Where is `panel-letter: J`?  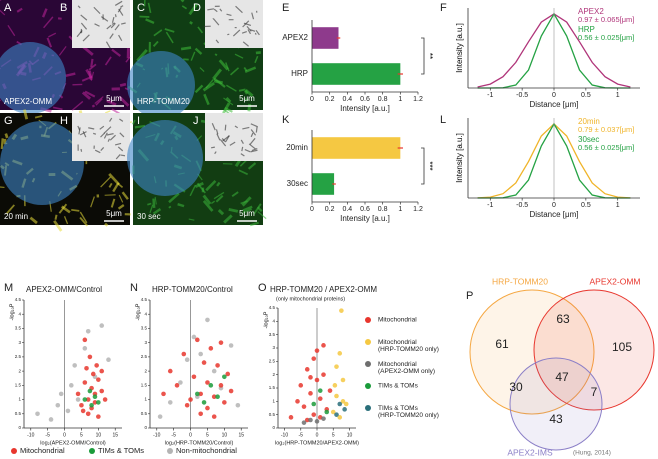
panel-letter: J is located at coordinates (196, 121).